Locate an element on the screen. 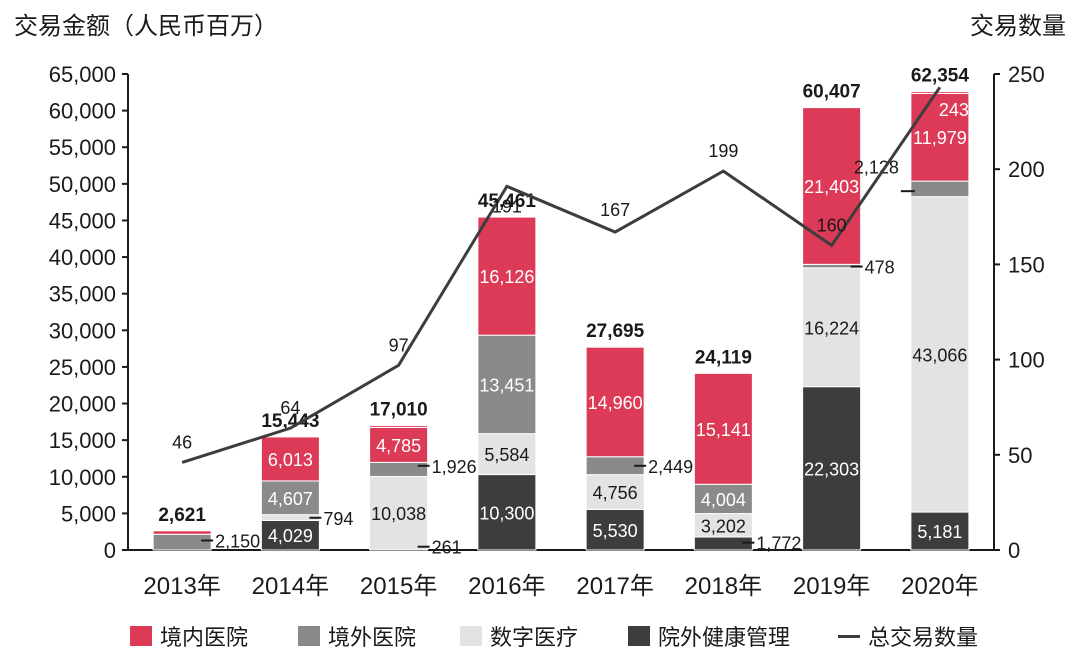 The height and width of the screenshot is (658, 1080). bar-total-label: 2,621 is located at coordinates (182, 515).